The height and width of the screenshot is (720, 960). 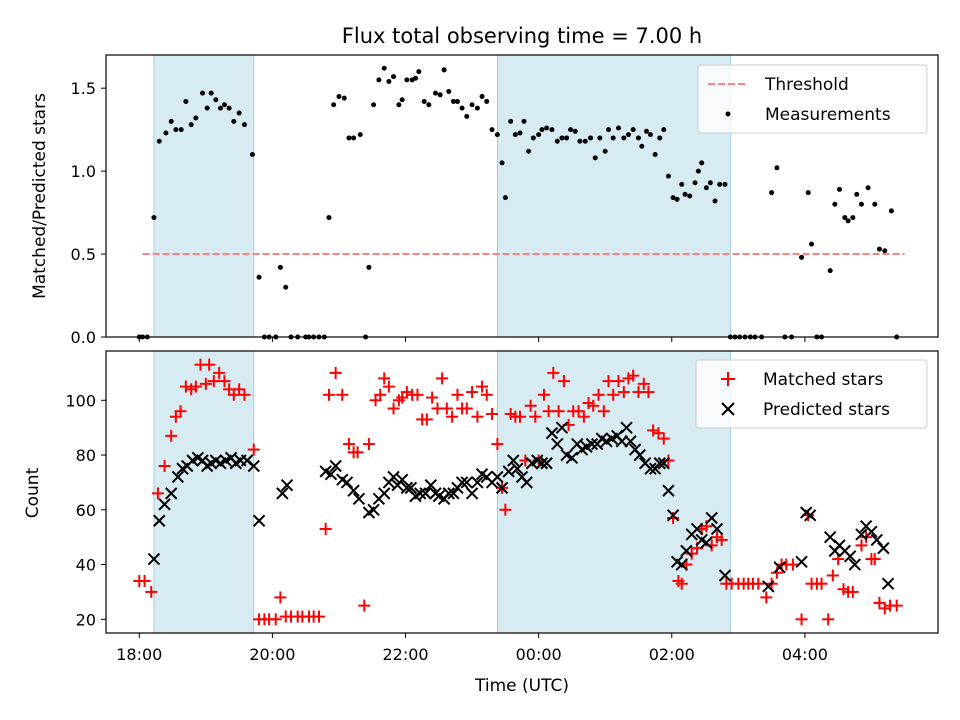 I want to click on top-ytick-label-1: 0.5, so click(x=83, y=254).